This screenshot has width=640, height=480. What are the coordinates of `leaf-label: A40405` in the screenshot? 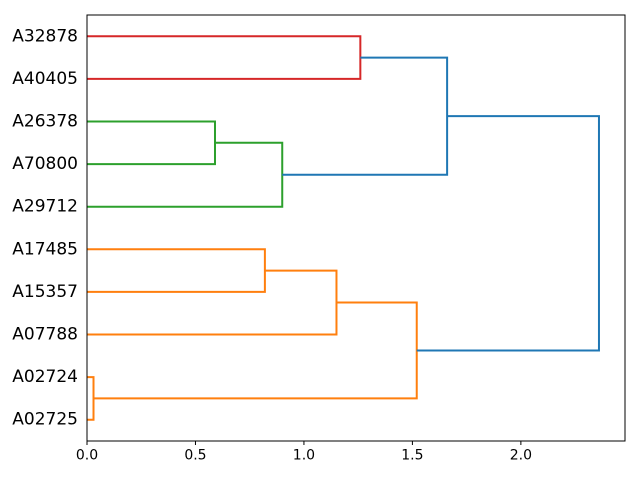 It's located at (45, 79).